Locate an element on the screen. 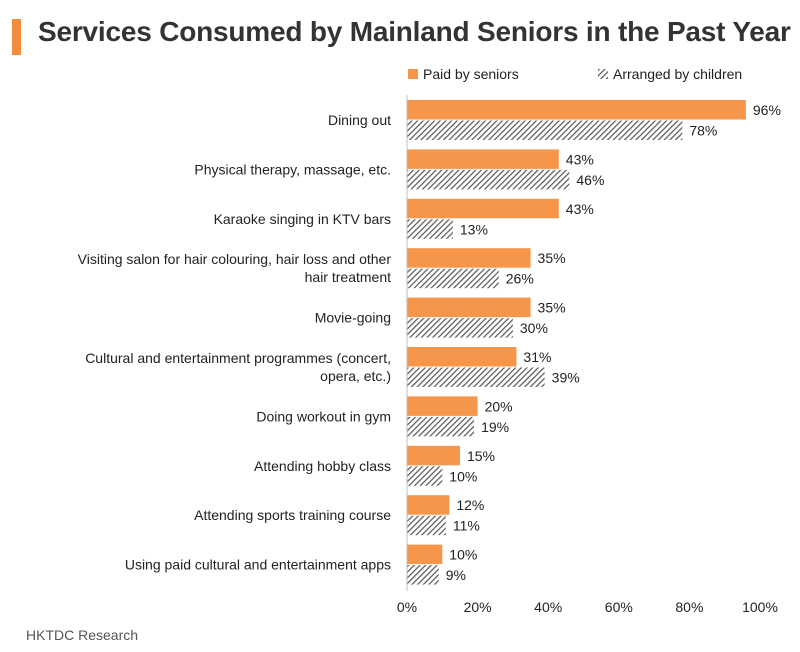 Image resolution: width=800 pixels, height=652 pixels. data-label-children: 9% is located at coordinates (456, 575).